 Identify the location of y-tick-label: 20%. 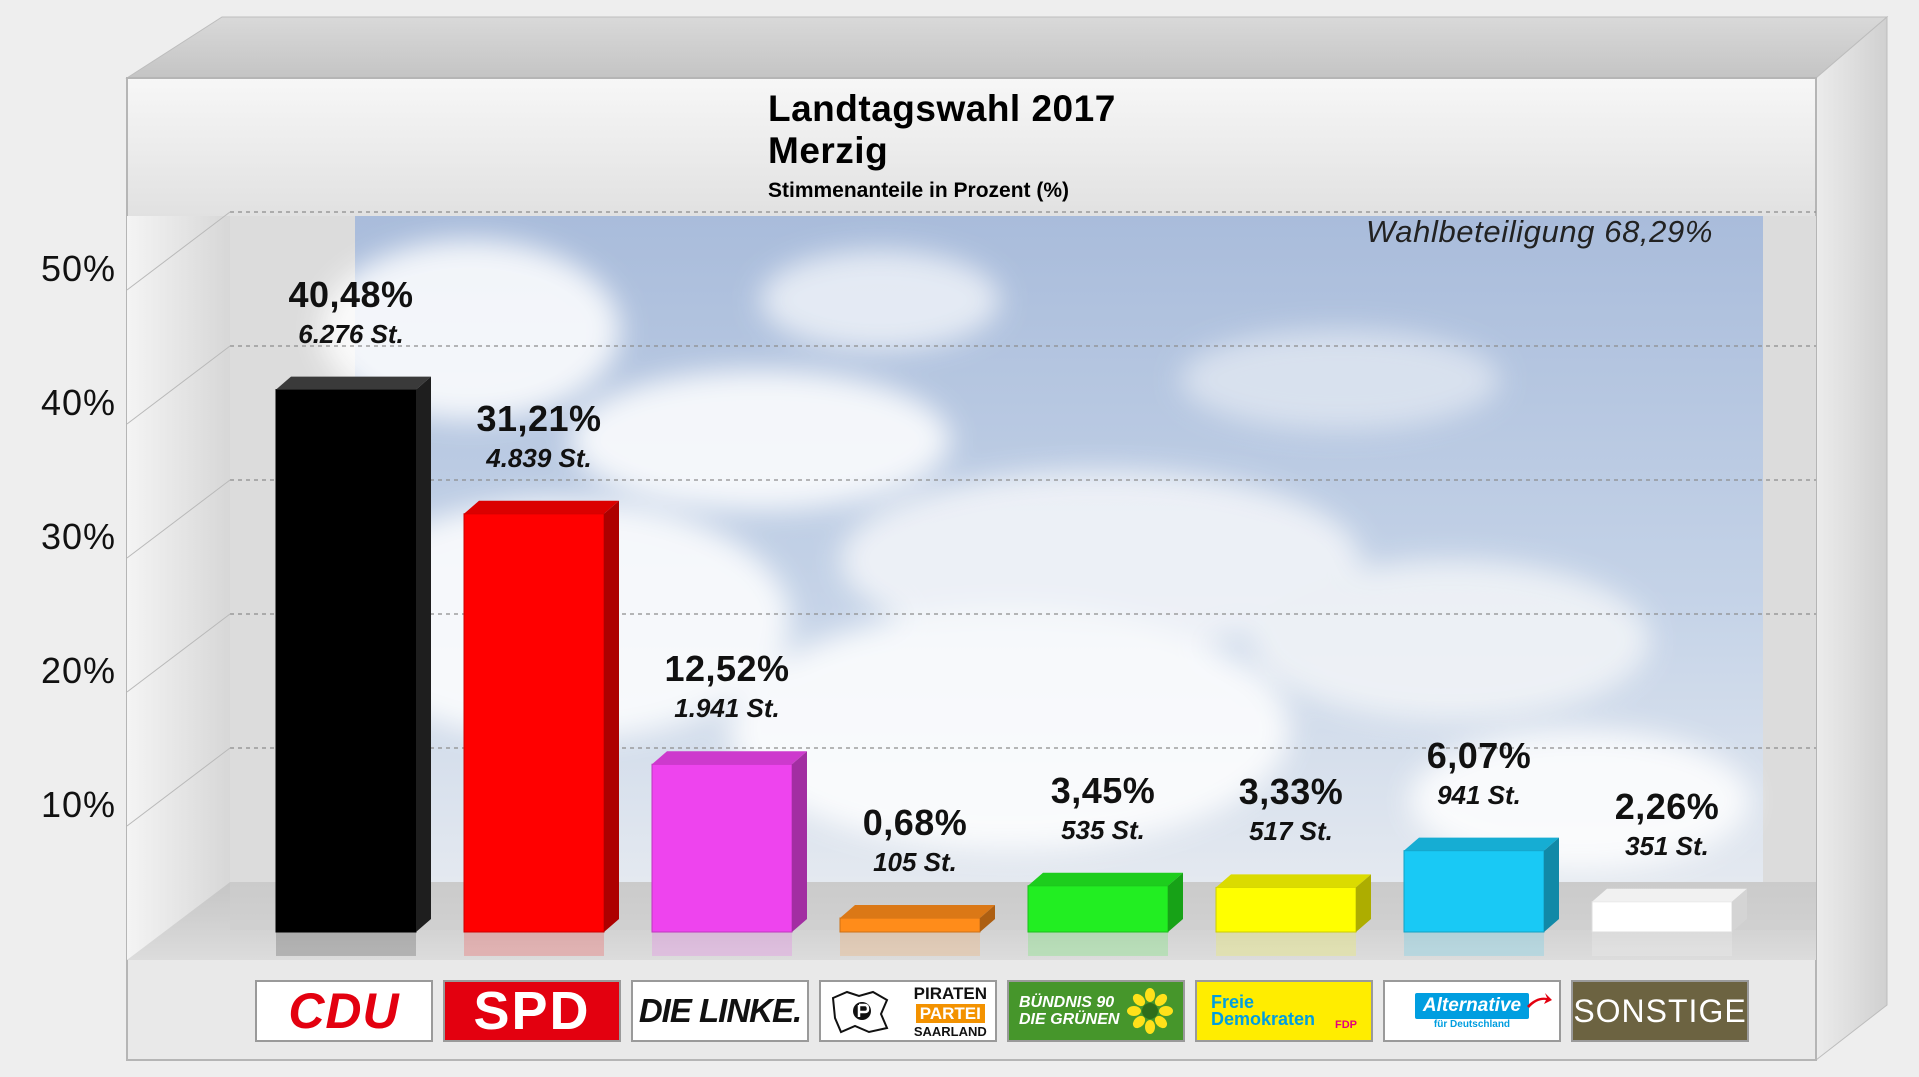
(78, 670).